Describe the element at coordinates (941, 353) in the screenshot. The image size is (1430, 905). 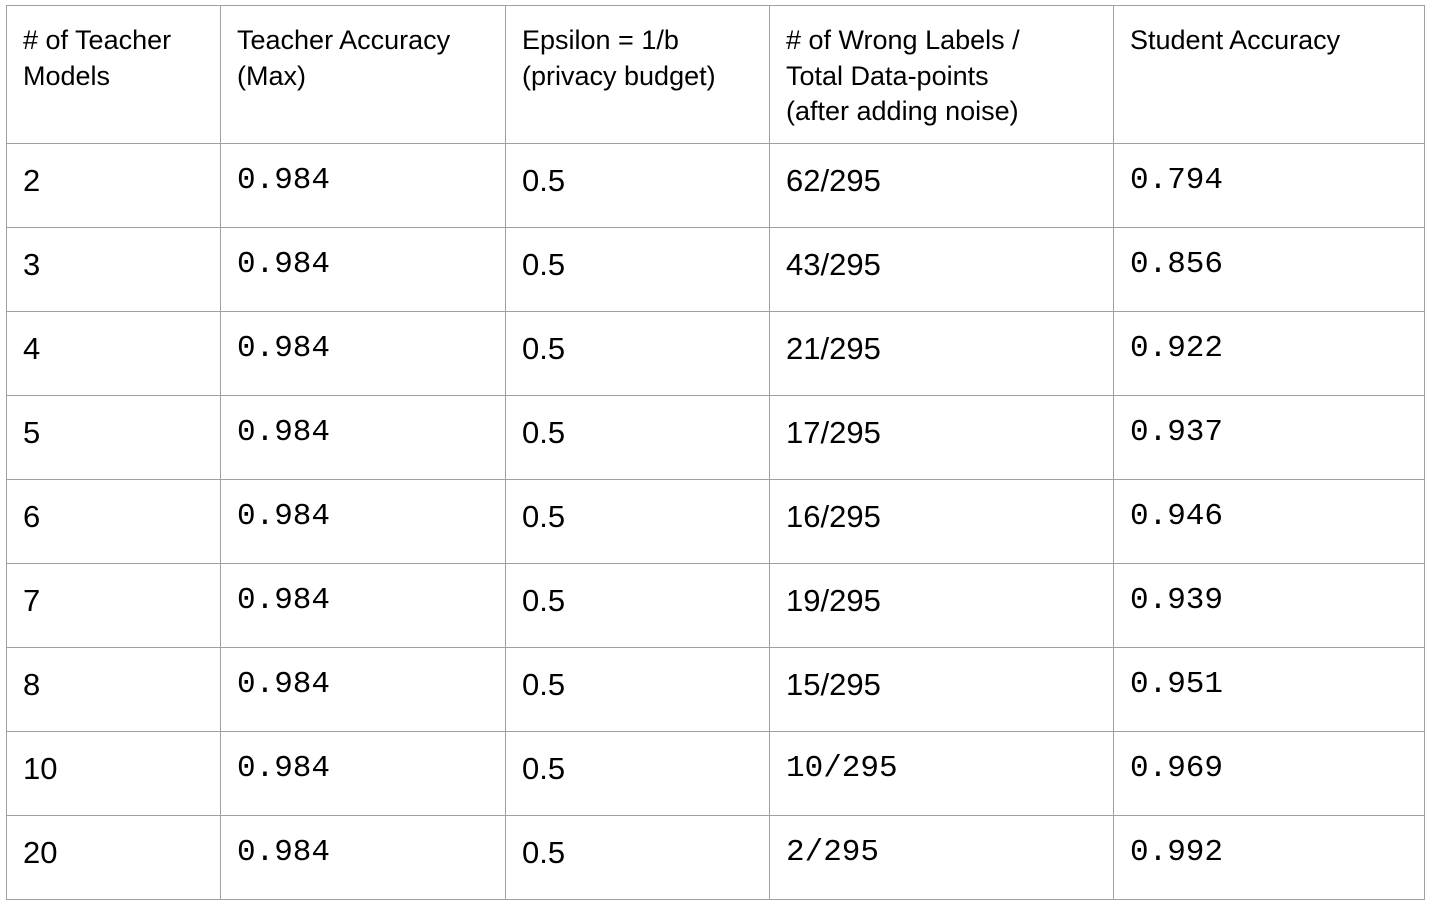
I see `cell-wrong-labels: 21/295` at that location.